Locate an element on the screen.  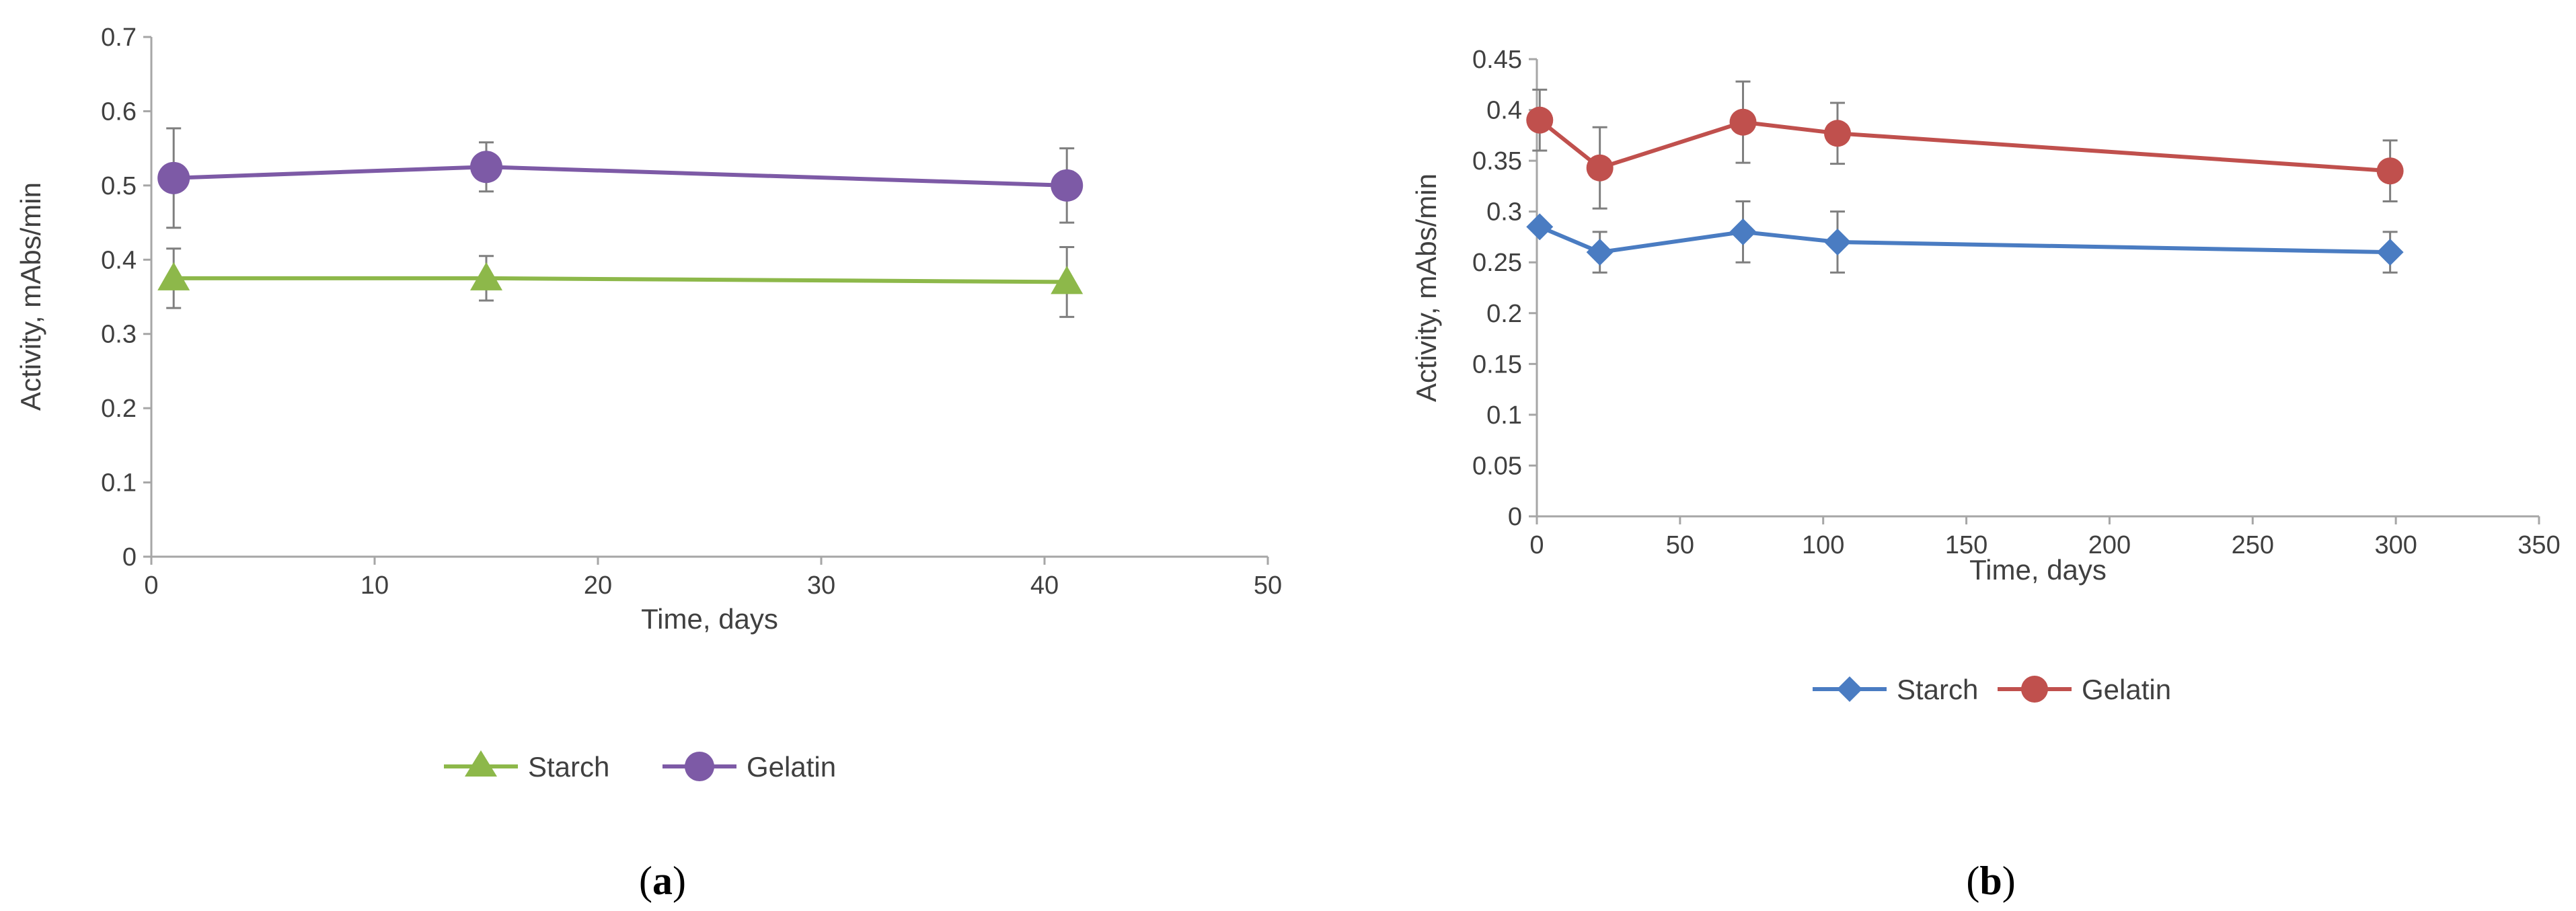
y-tick-labels-a: 0 0.1 0.2 0.3 0.4 0.5 0.6 0.7 is located at coordinates (126, 297).